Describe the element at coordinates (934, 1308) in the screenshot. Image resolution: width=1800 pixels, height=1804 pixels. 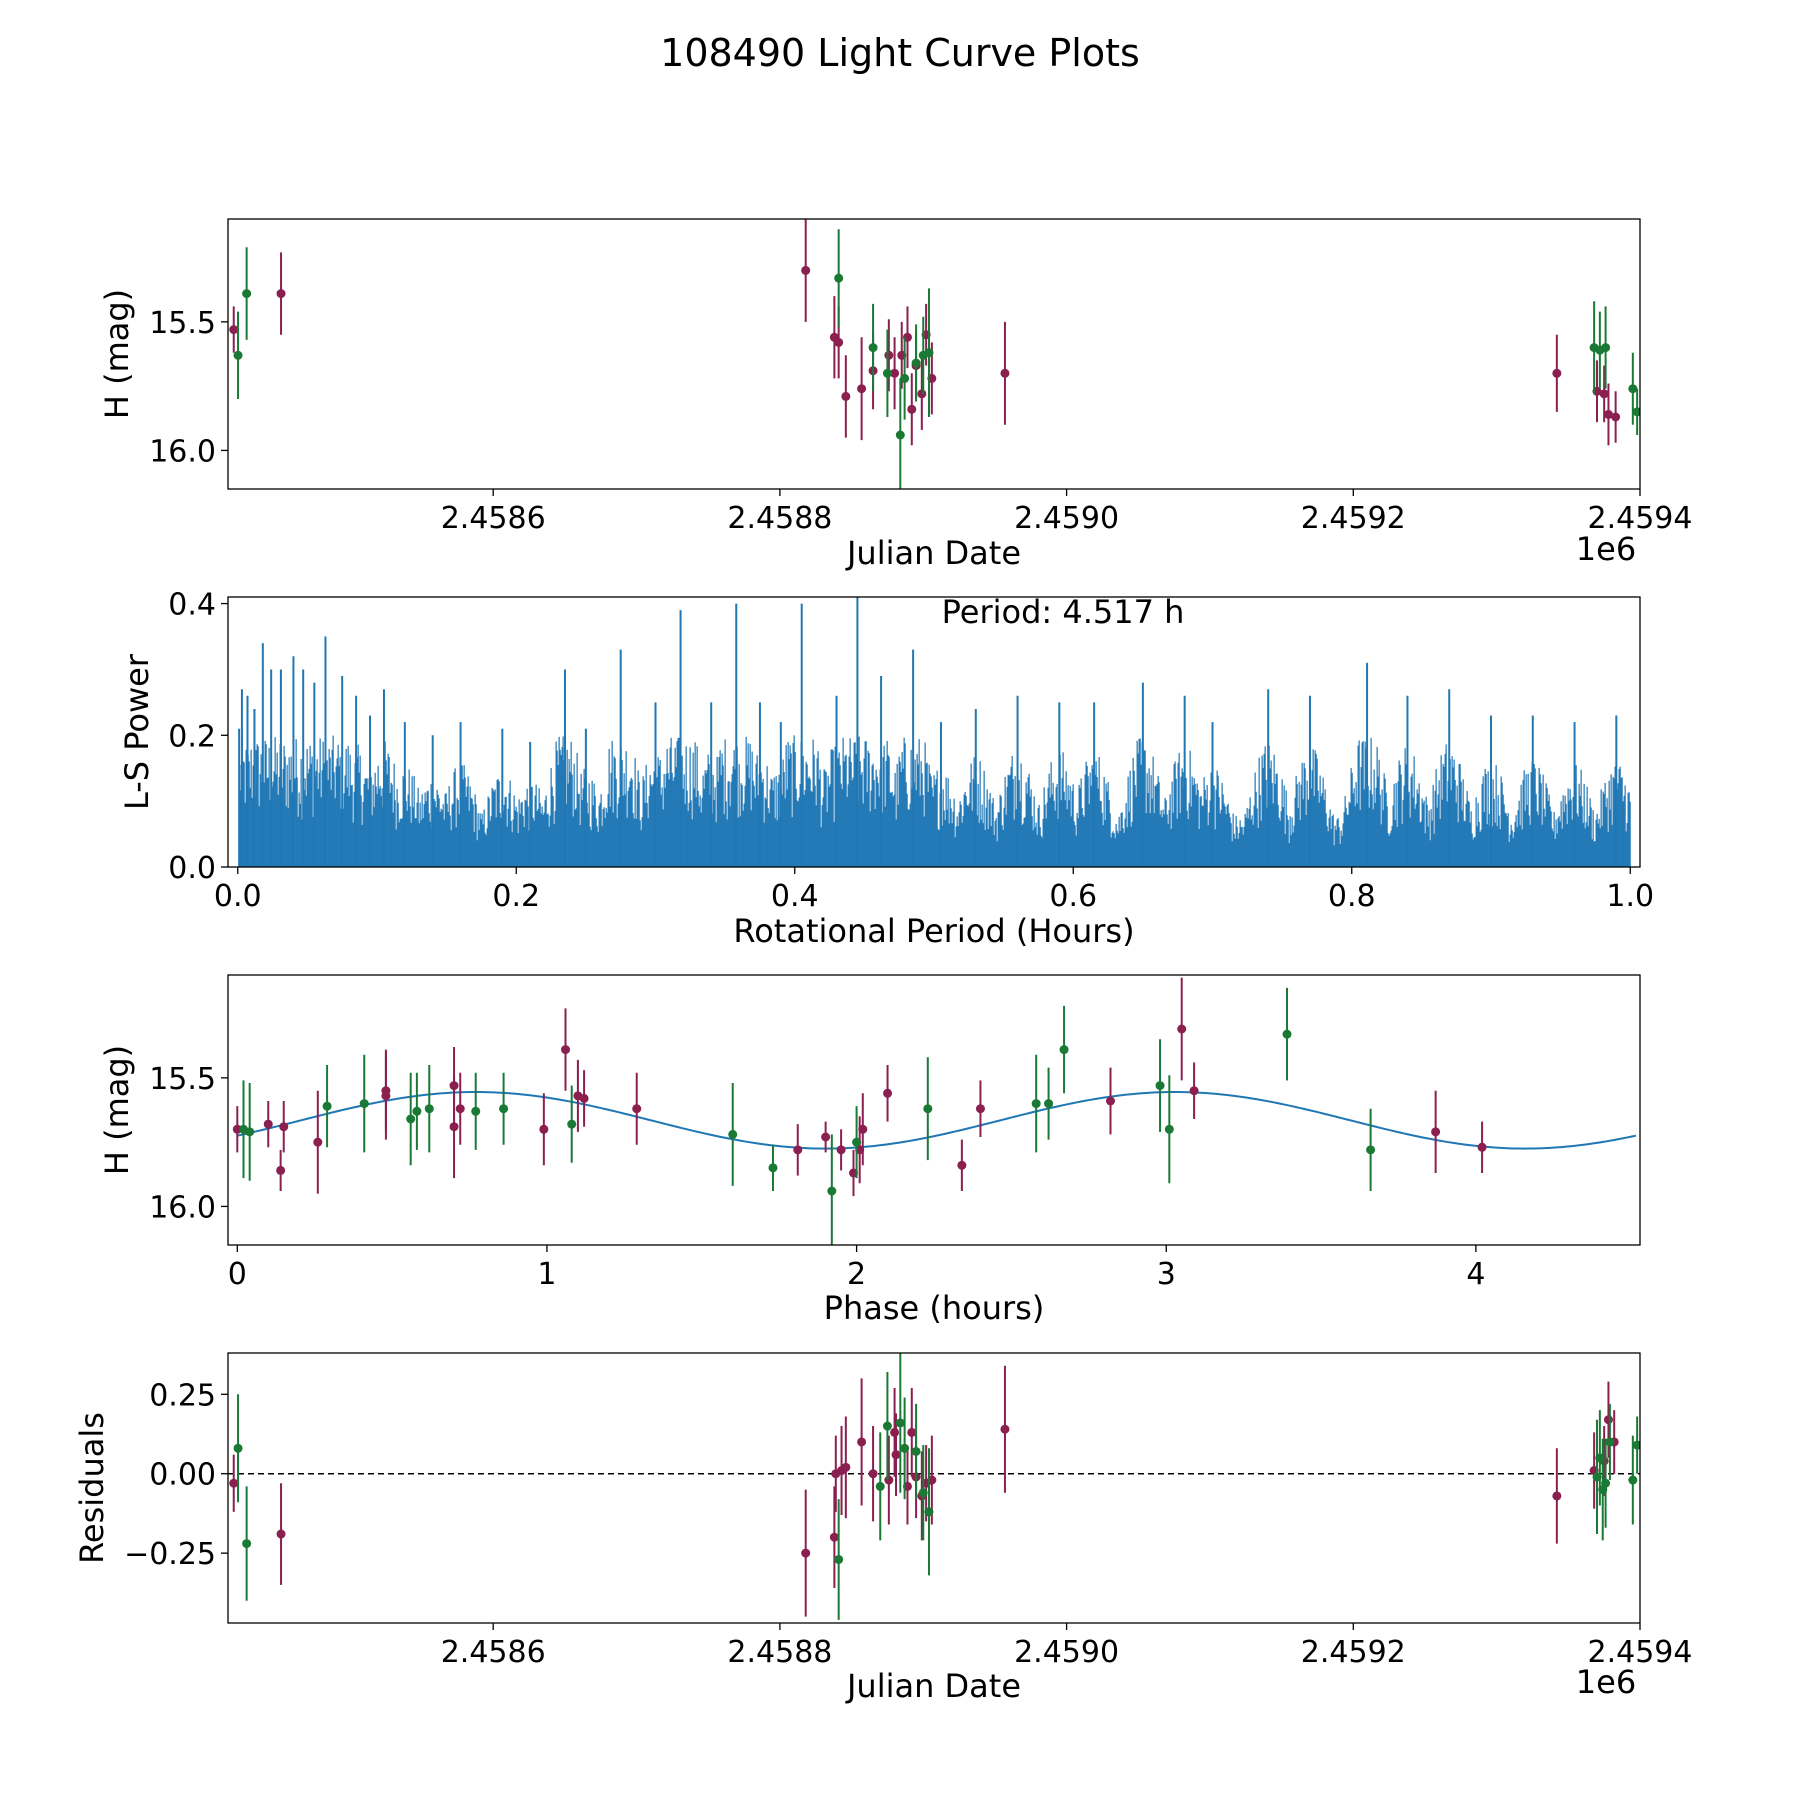
I see `phased-xlabel: Phase (hours)` at that location.